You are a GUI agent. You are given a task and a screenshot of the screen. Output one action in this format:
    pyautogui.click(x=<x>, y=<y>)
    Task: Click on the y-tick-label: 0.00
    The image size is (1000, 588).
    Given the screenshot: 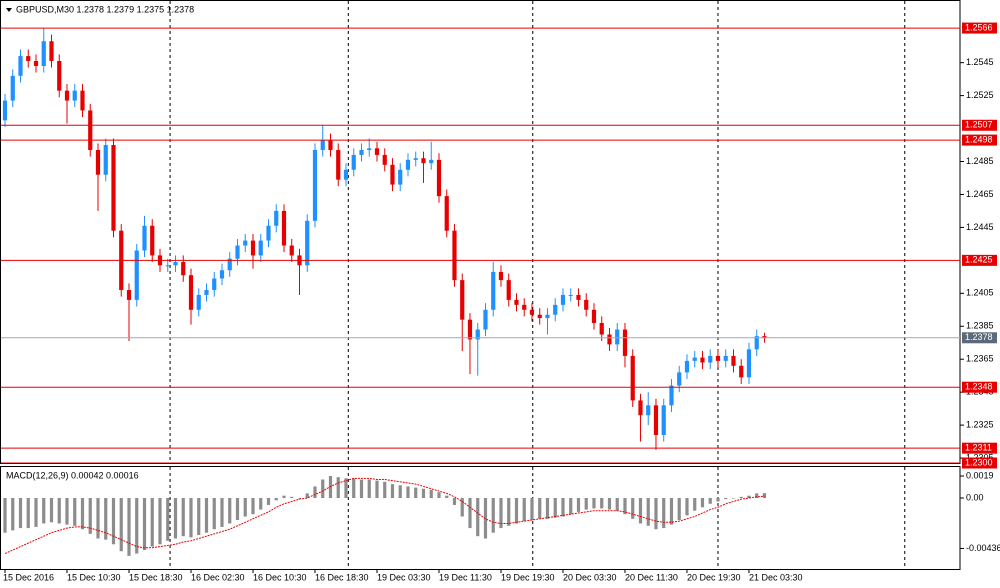 What is the action you would take?
    pyautogui.click(x=975, y=497)
    